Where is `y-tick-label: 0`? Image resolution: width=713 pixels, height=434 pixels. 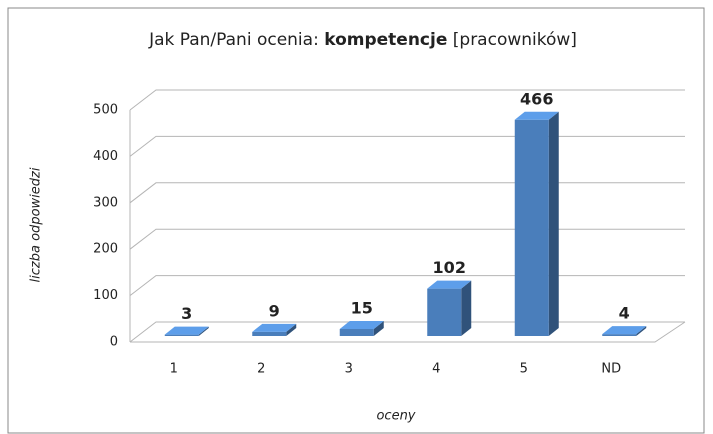
y-tick-label: 0 is located at coordinates (114, 342).